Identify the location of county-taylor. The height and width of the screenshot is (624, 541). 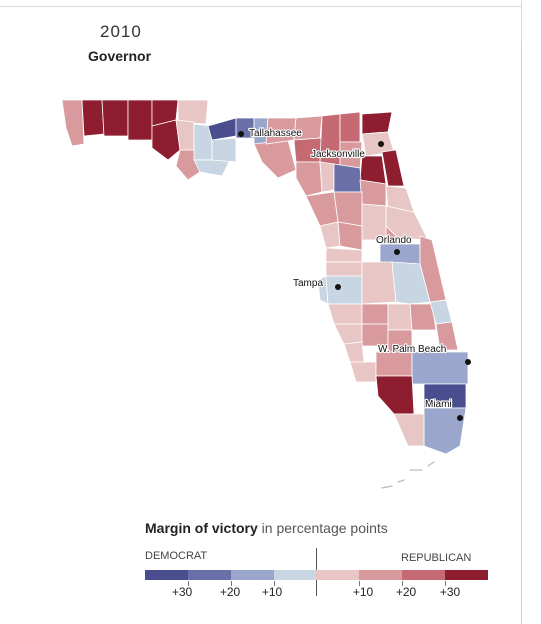
(275, 159).